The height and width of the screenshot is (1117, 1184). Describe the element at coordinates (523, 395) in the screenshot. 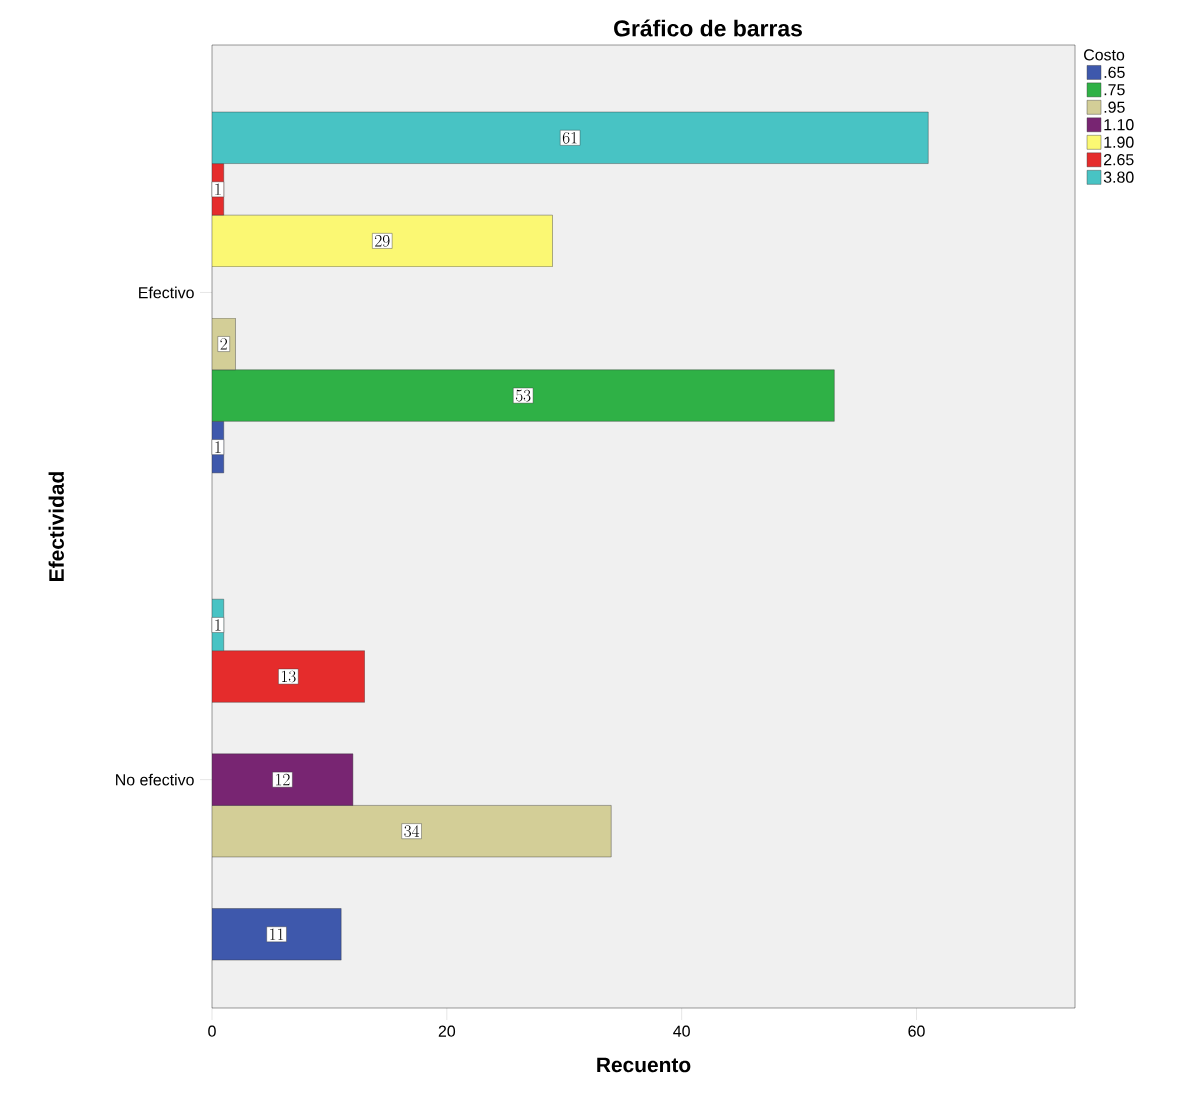

I see `data-label: 53` at that location.